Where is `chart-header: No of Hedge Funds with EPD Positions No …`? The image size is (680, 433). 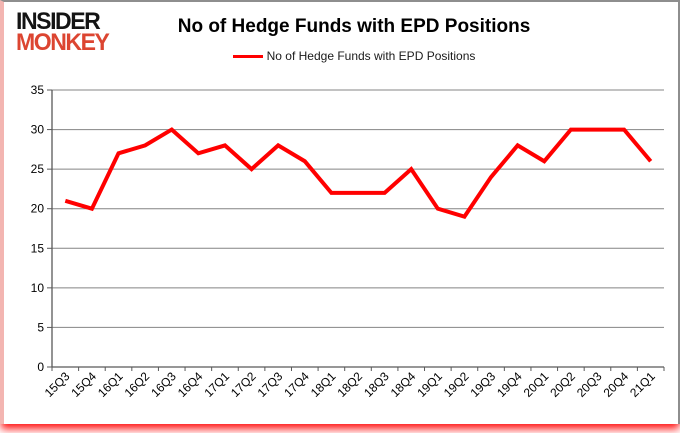 chart-header: No of Hedge Funds with EPD Positions No … is located at coordinates (341, 39).